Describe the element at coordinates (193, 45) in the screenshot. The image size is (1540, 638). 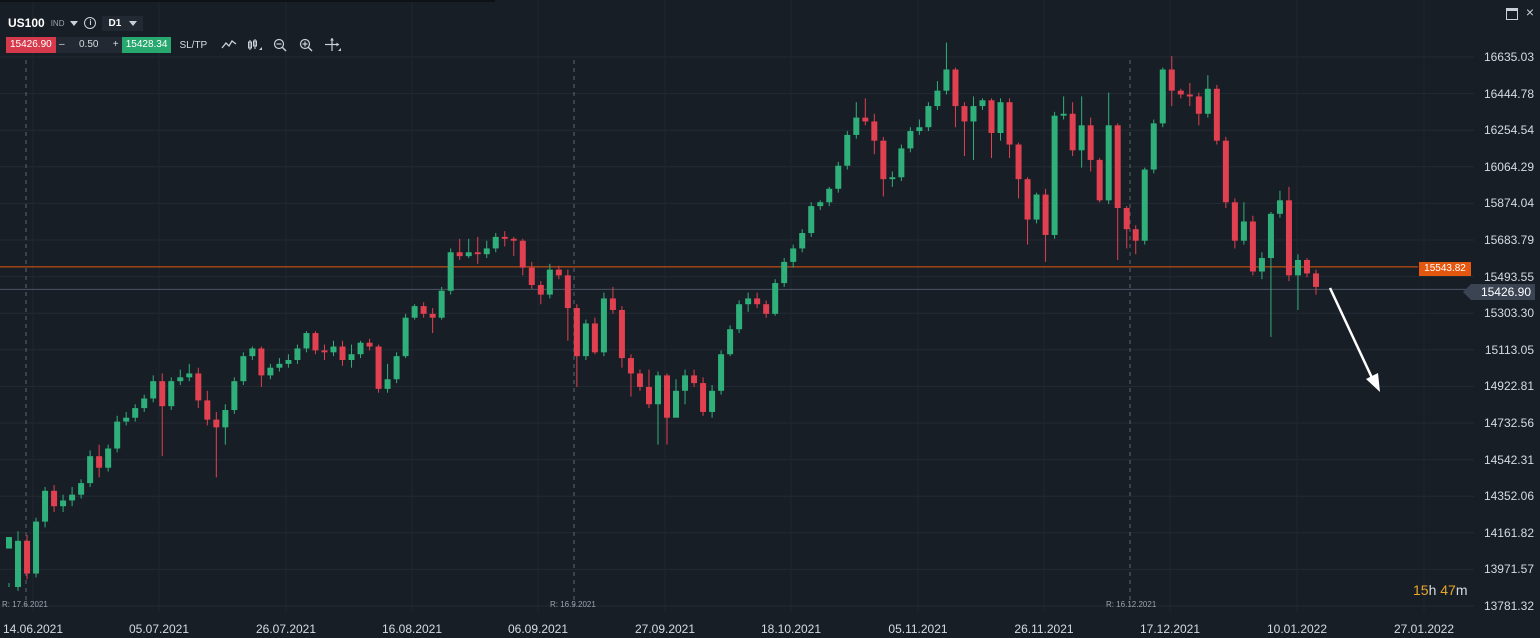
I see `sltp-button: SL/TP` at that location.